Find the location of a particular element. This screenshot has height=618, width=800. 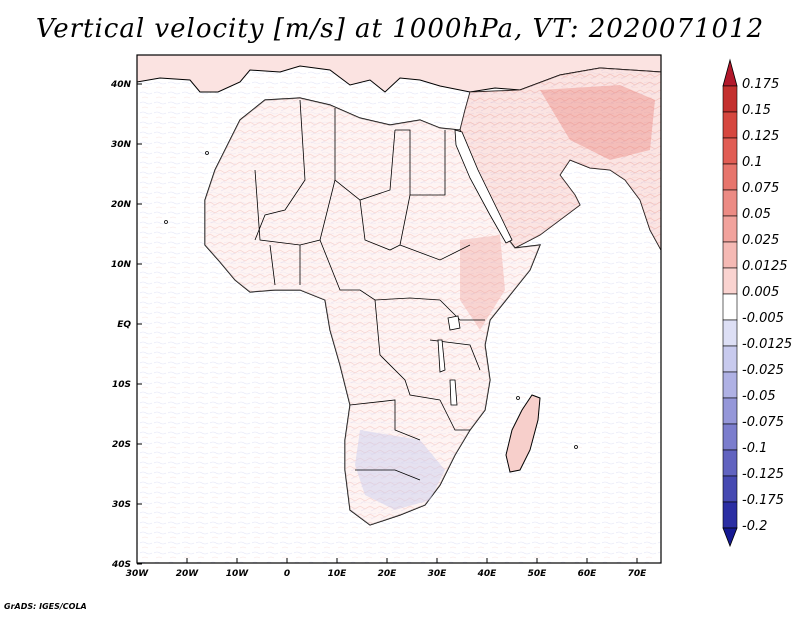

comoros-islands is located at coordinates (518, 398).